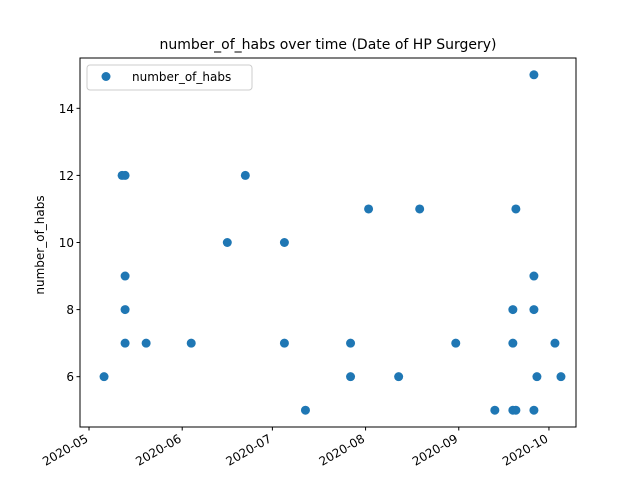 The image size is (640, 480). I want to click on legend-marker, so click(106, 76).